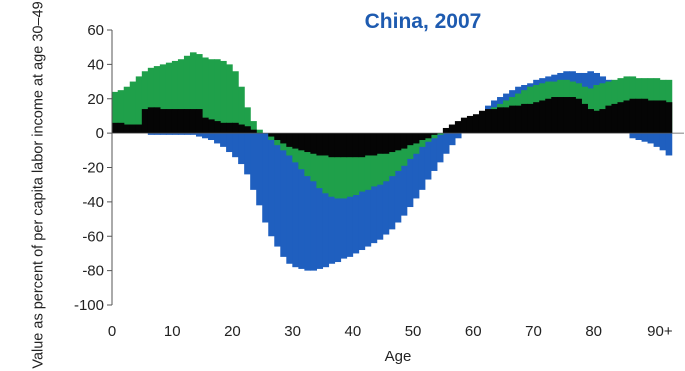 The width and height of the screenshot is (685, 371). What do you see at coordinates (660, 331) in the screenshot?
I see `x-tick-label: 90+` at bounding box center [660, 331].